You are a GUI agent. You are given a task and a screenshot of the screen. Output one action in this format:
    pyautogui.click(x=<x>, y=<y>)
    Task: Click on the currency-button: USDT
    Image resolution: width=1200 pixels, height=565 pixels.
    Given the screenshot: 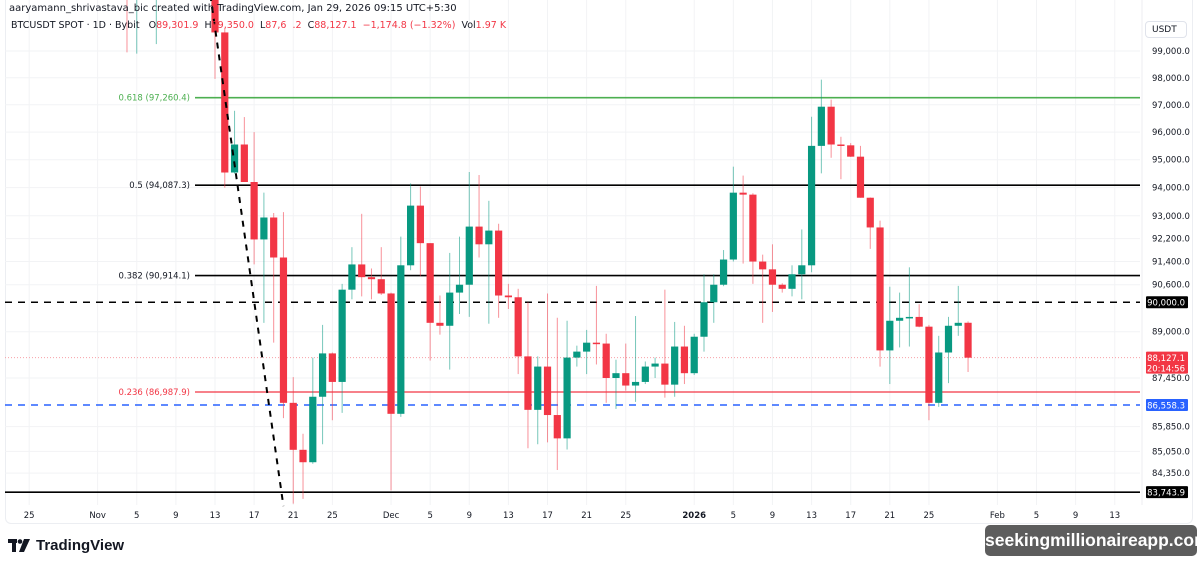 What is the action you would take?
    pyautogui.click(x=1166, y=29)
    